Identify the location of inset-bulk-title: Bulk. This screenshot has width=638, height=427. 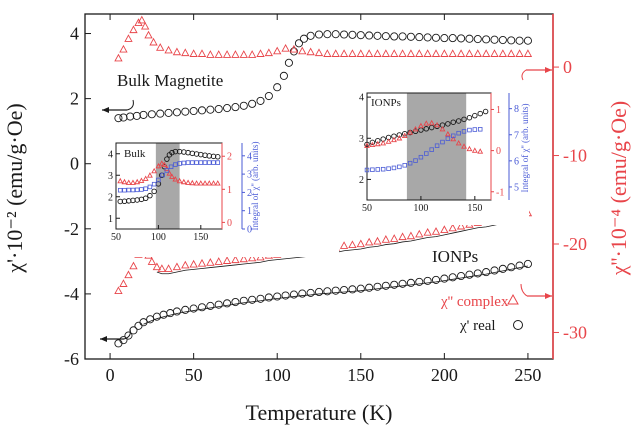
(135, 154).